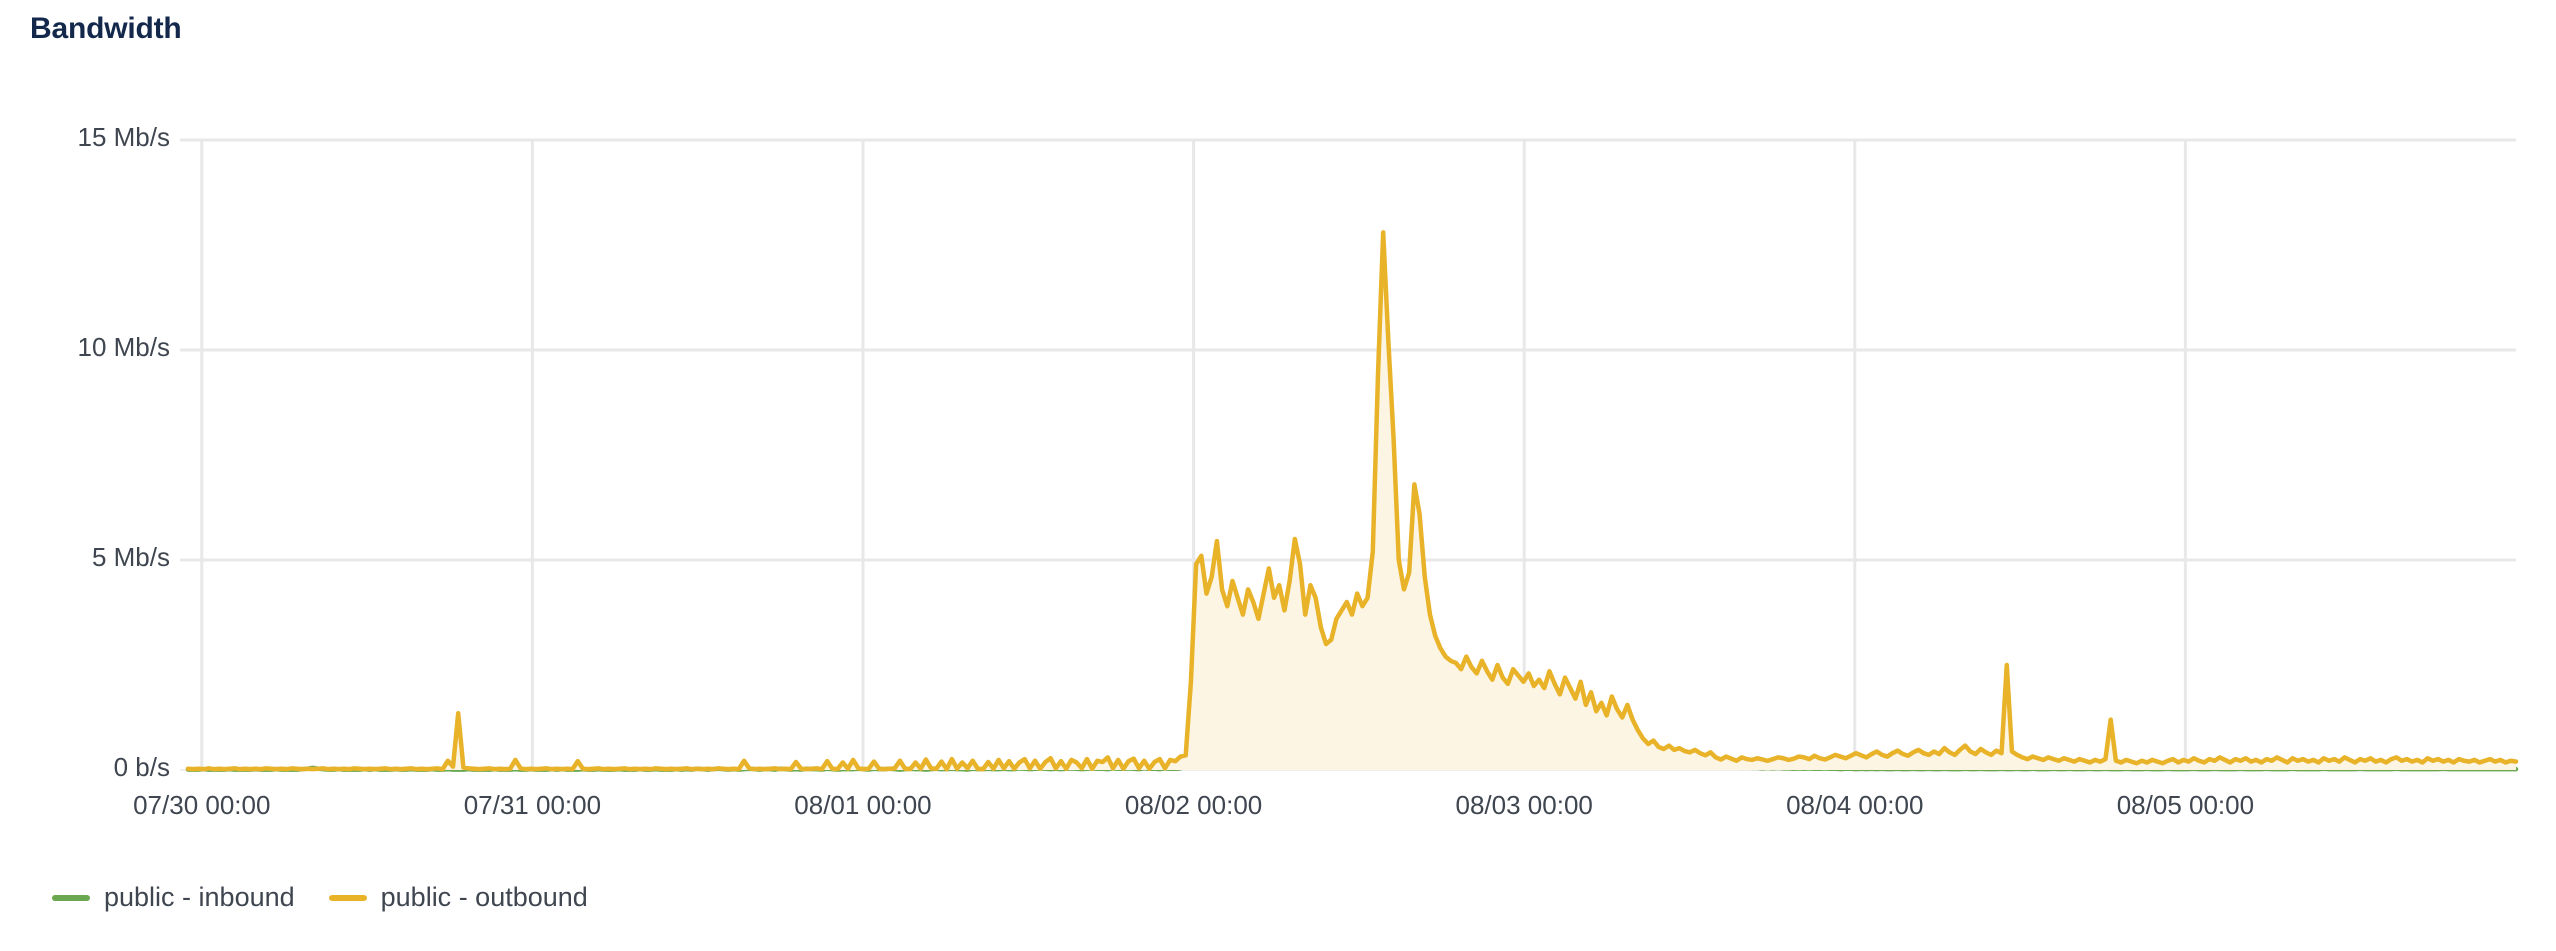  Describe the element at coordinates (2185, 805) in the screenshot. I see `x-axis-tick-label: 08/05 00:00` at that location.